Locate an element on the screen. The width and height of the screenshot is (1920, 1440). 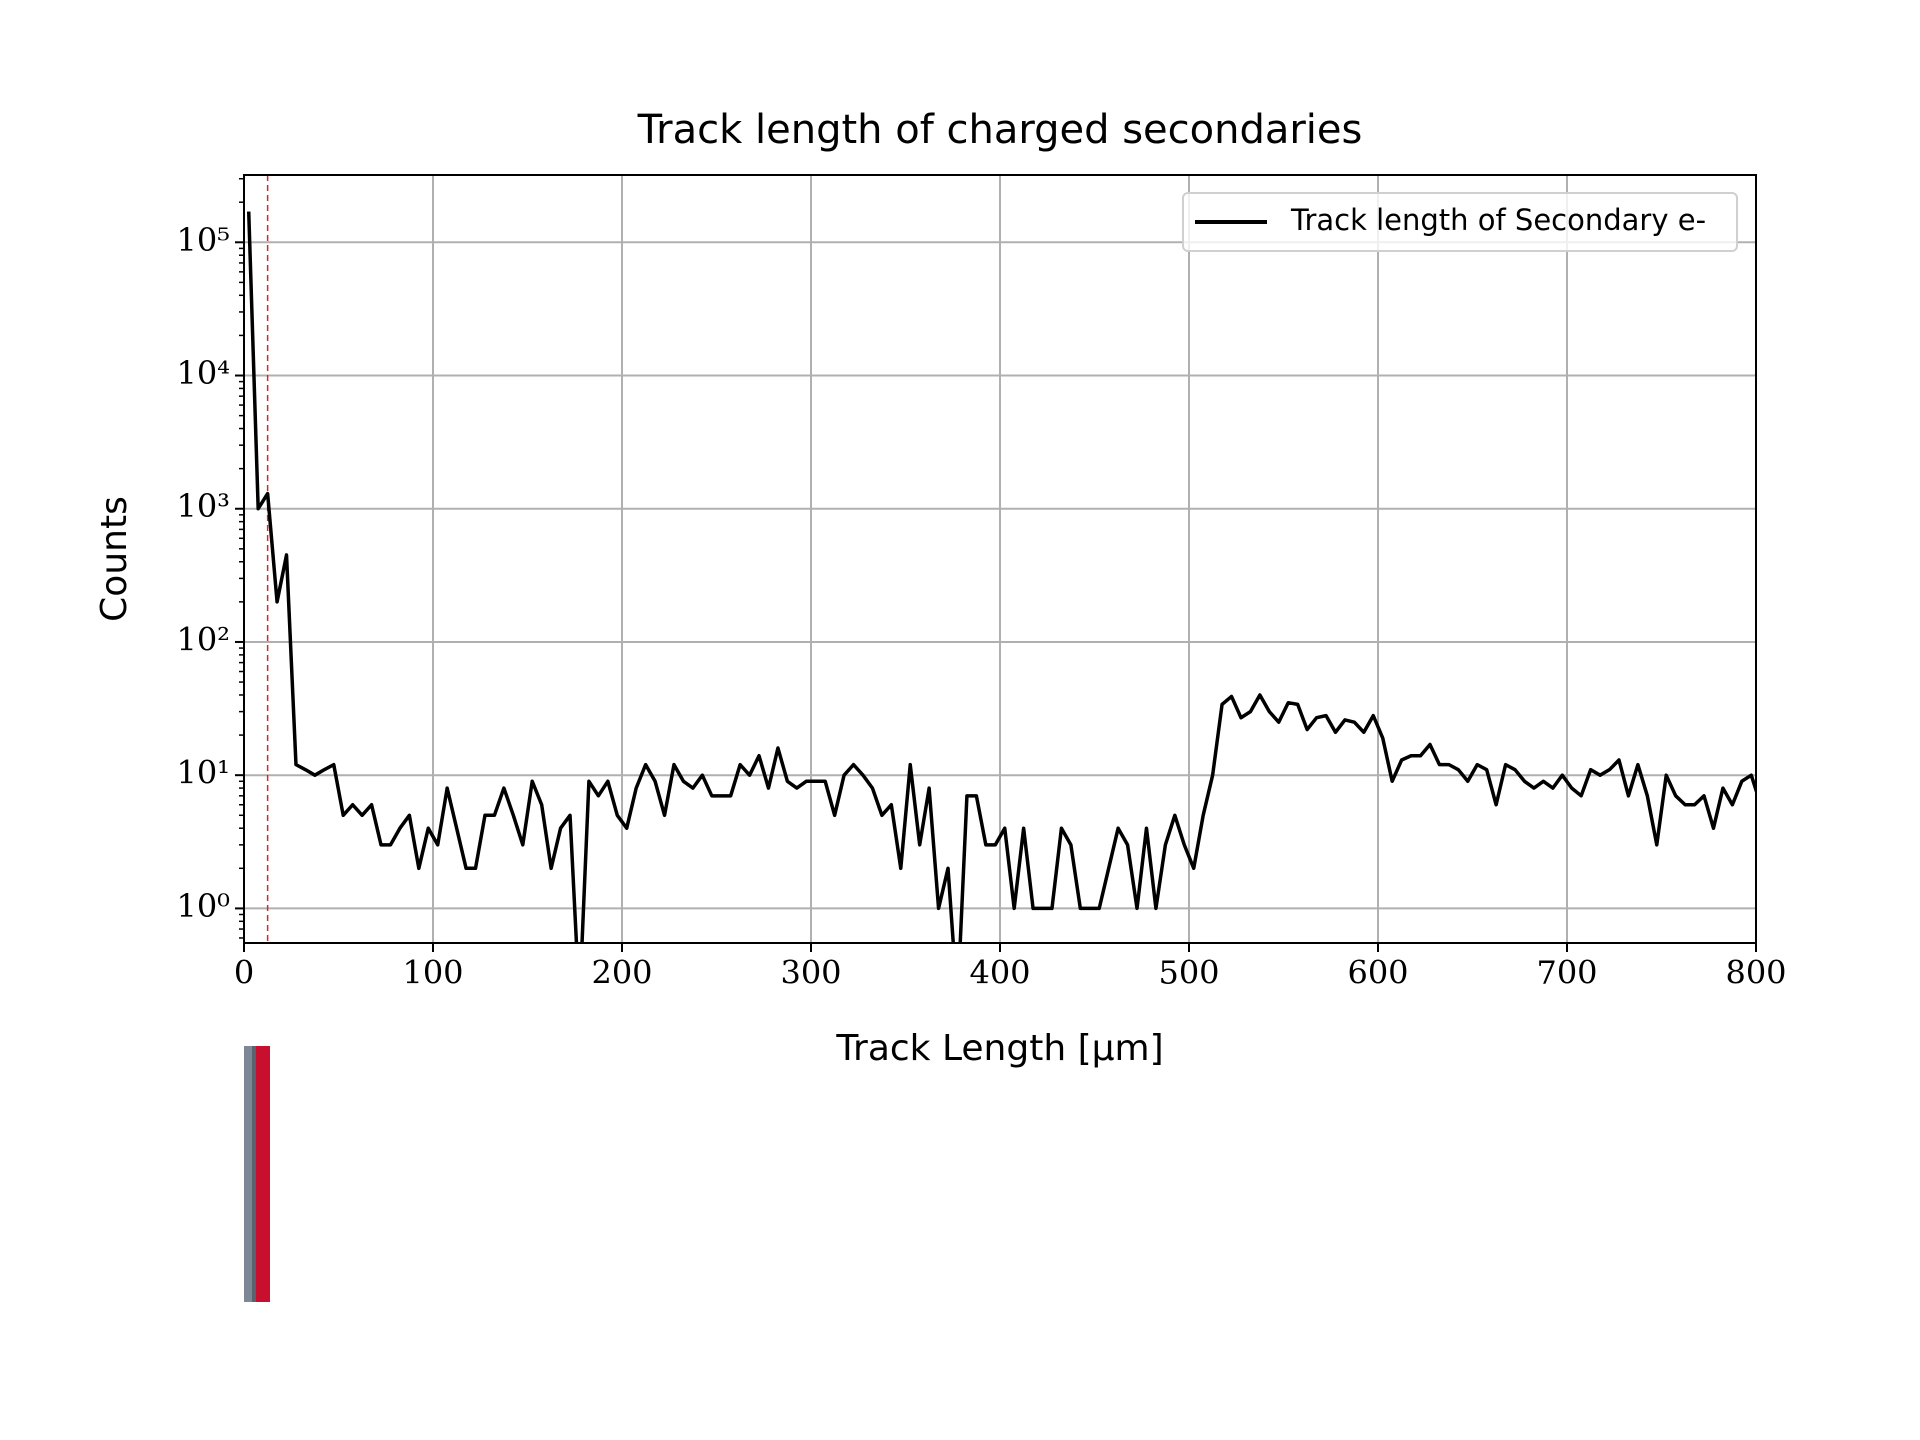
legend-box is located at coordinates (1460, 222).